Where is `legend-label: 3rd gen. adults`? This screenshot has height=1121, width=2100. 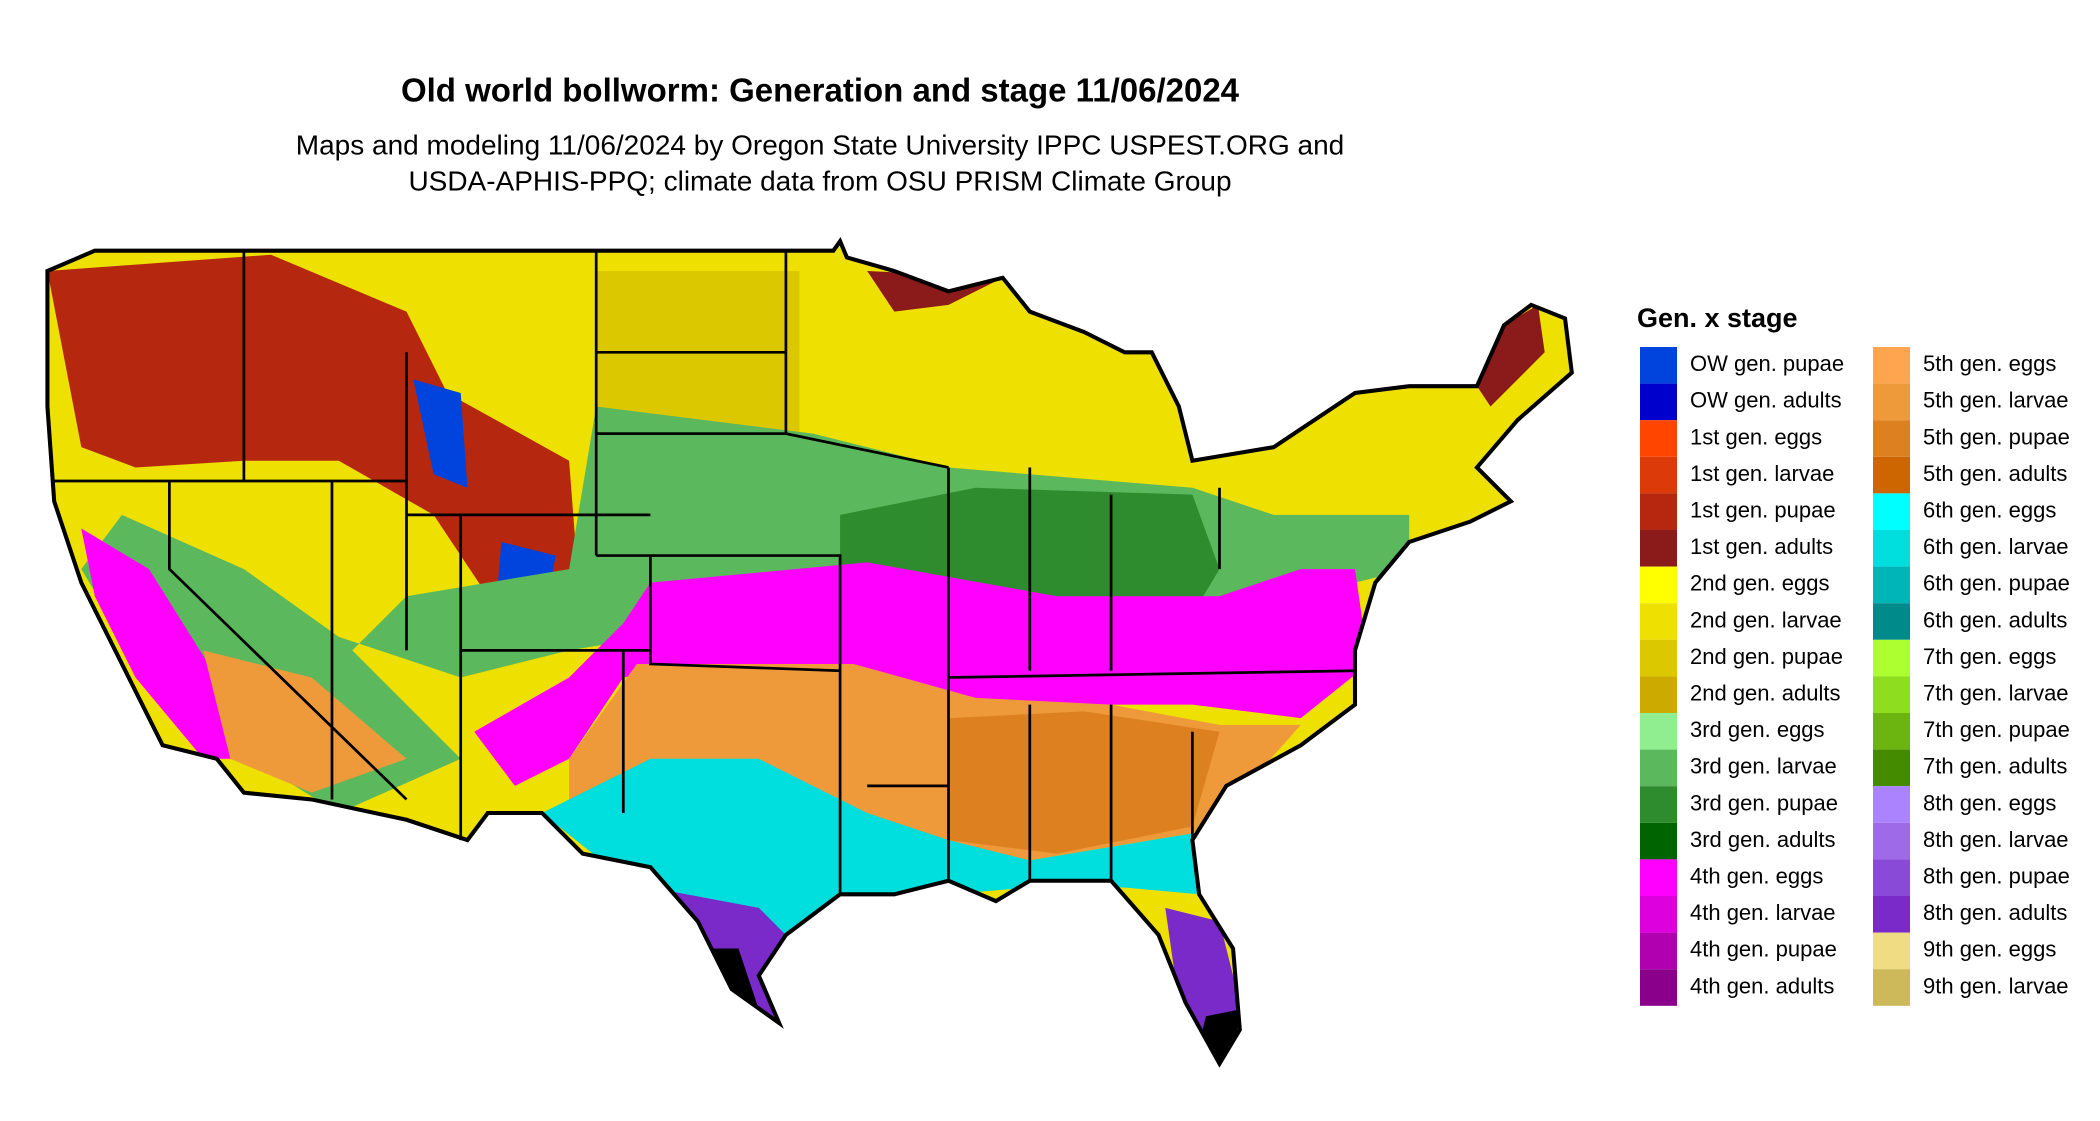
legend-label: 3rd gen. adults is located at coordinates (1763, 839).